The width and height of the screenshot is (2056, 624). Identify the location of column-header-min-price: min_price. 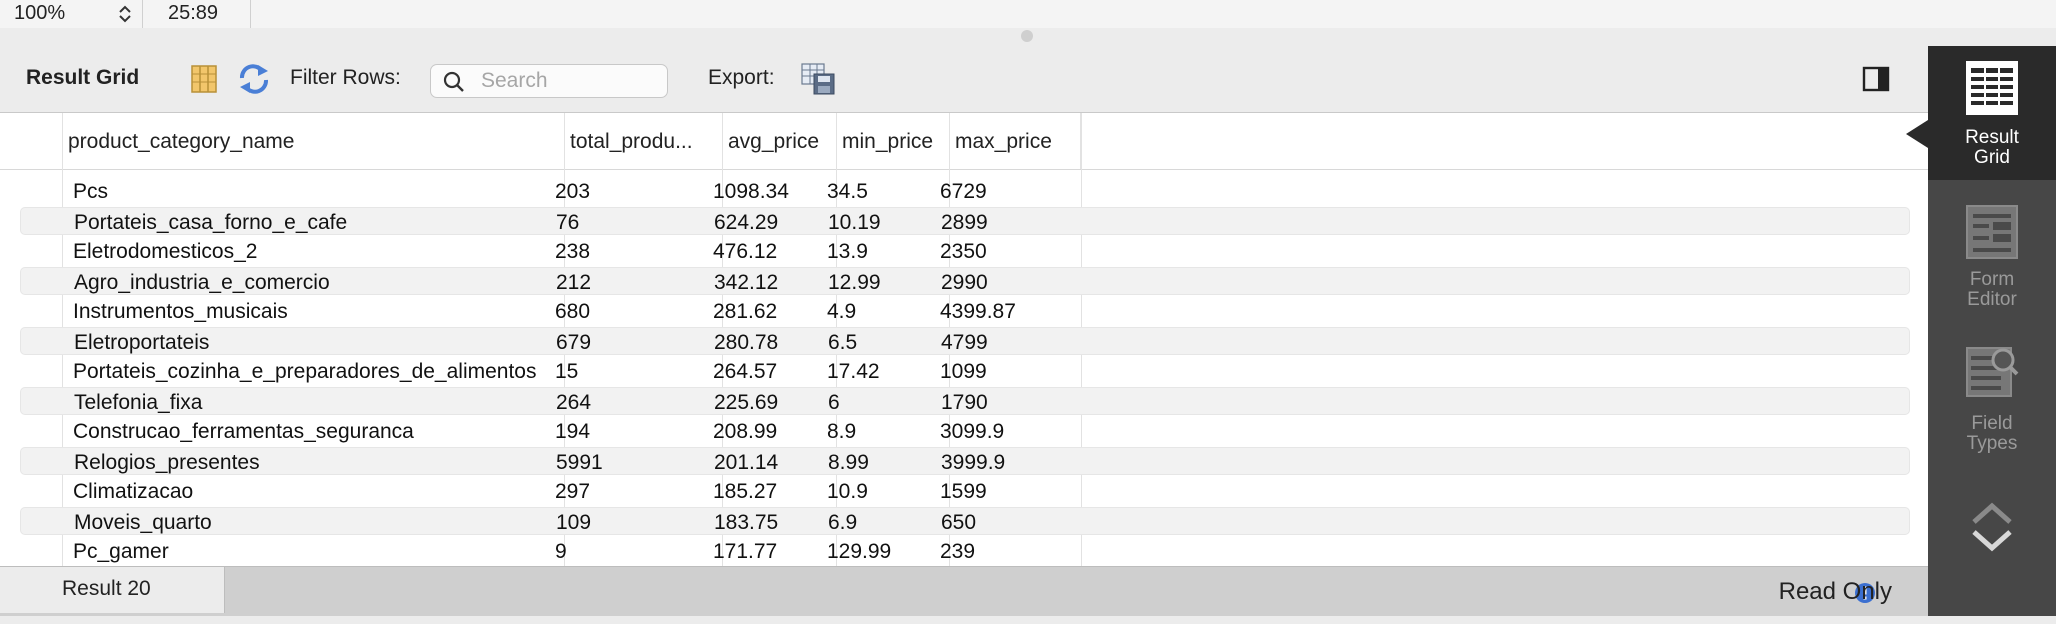
(892, 141).